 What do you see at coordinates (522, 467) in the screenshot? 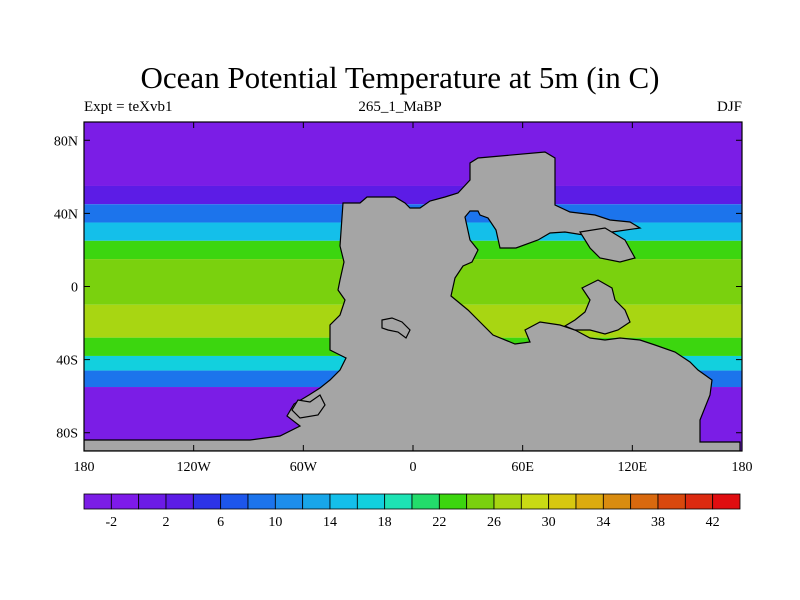
I see `x-tick-label: 60E` at bounding box center [522, 467].